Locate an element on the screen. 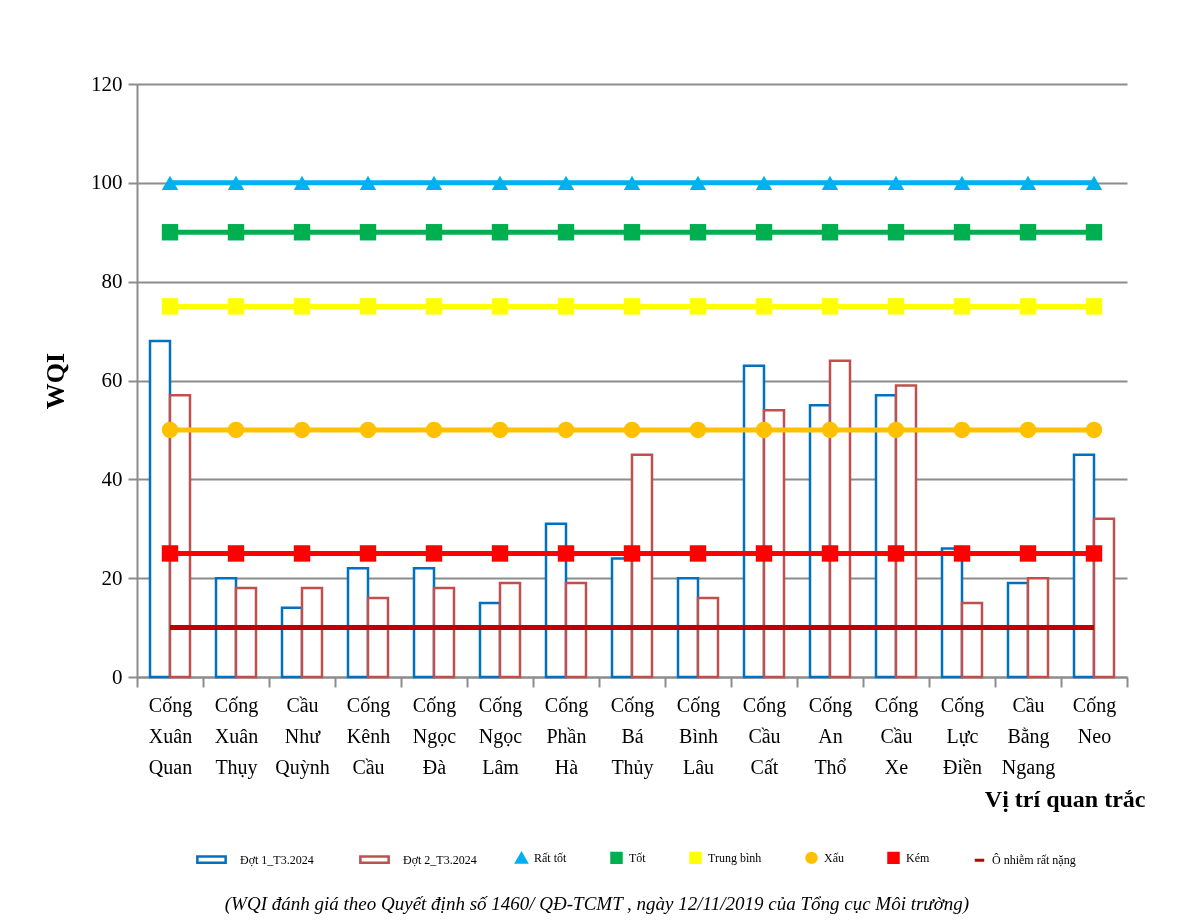 Image resolution: width=1194 pixels, height=924 pixels. x-tick-label: Cống Ngọc Lâm is located at coordinates (500, 735).